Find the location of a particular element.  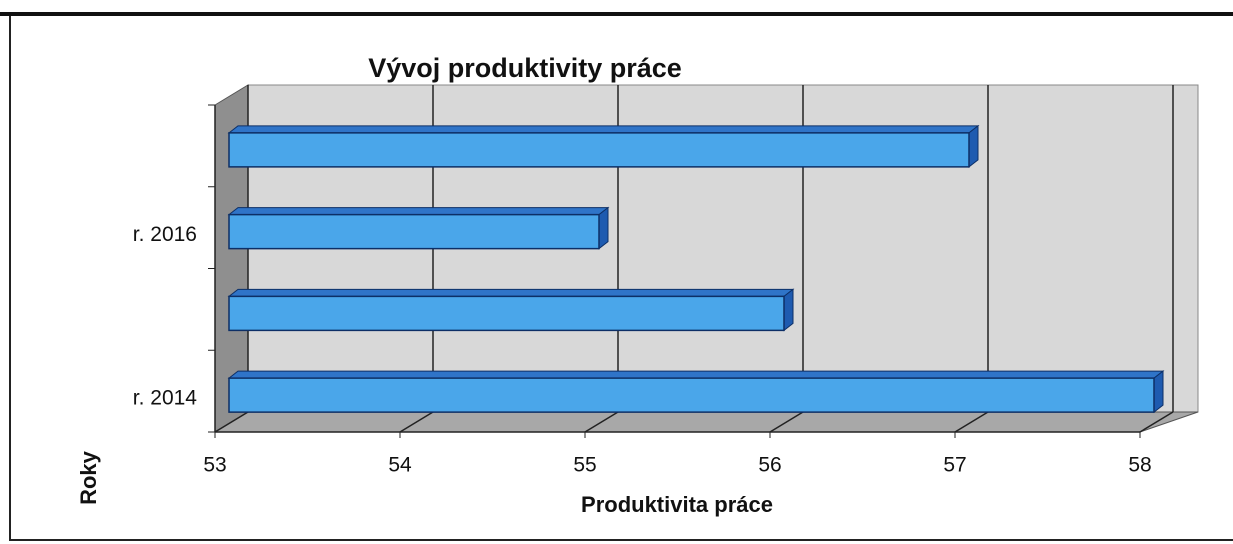

x-tick-label: 54 is located at coordinates (400, 465).